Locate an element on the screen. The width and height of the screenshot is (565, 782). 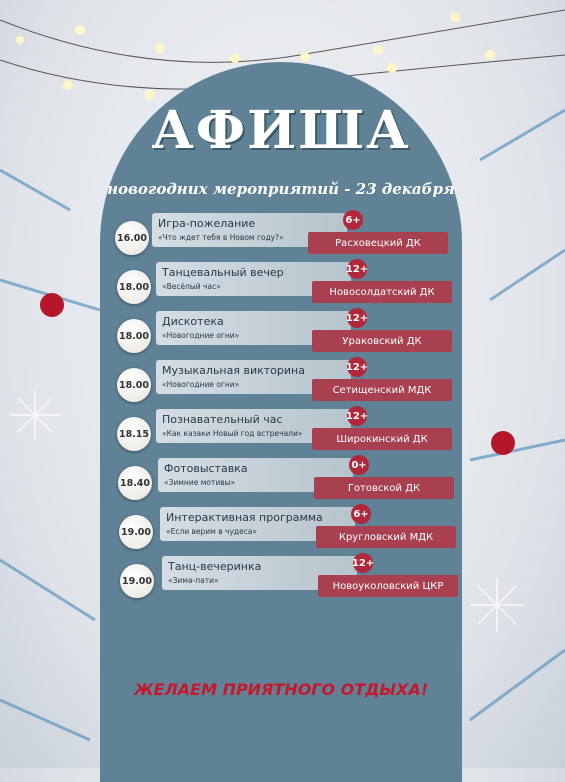
event-time: 16.00 is located at coordinates (132, 238).